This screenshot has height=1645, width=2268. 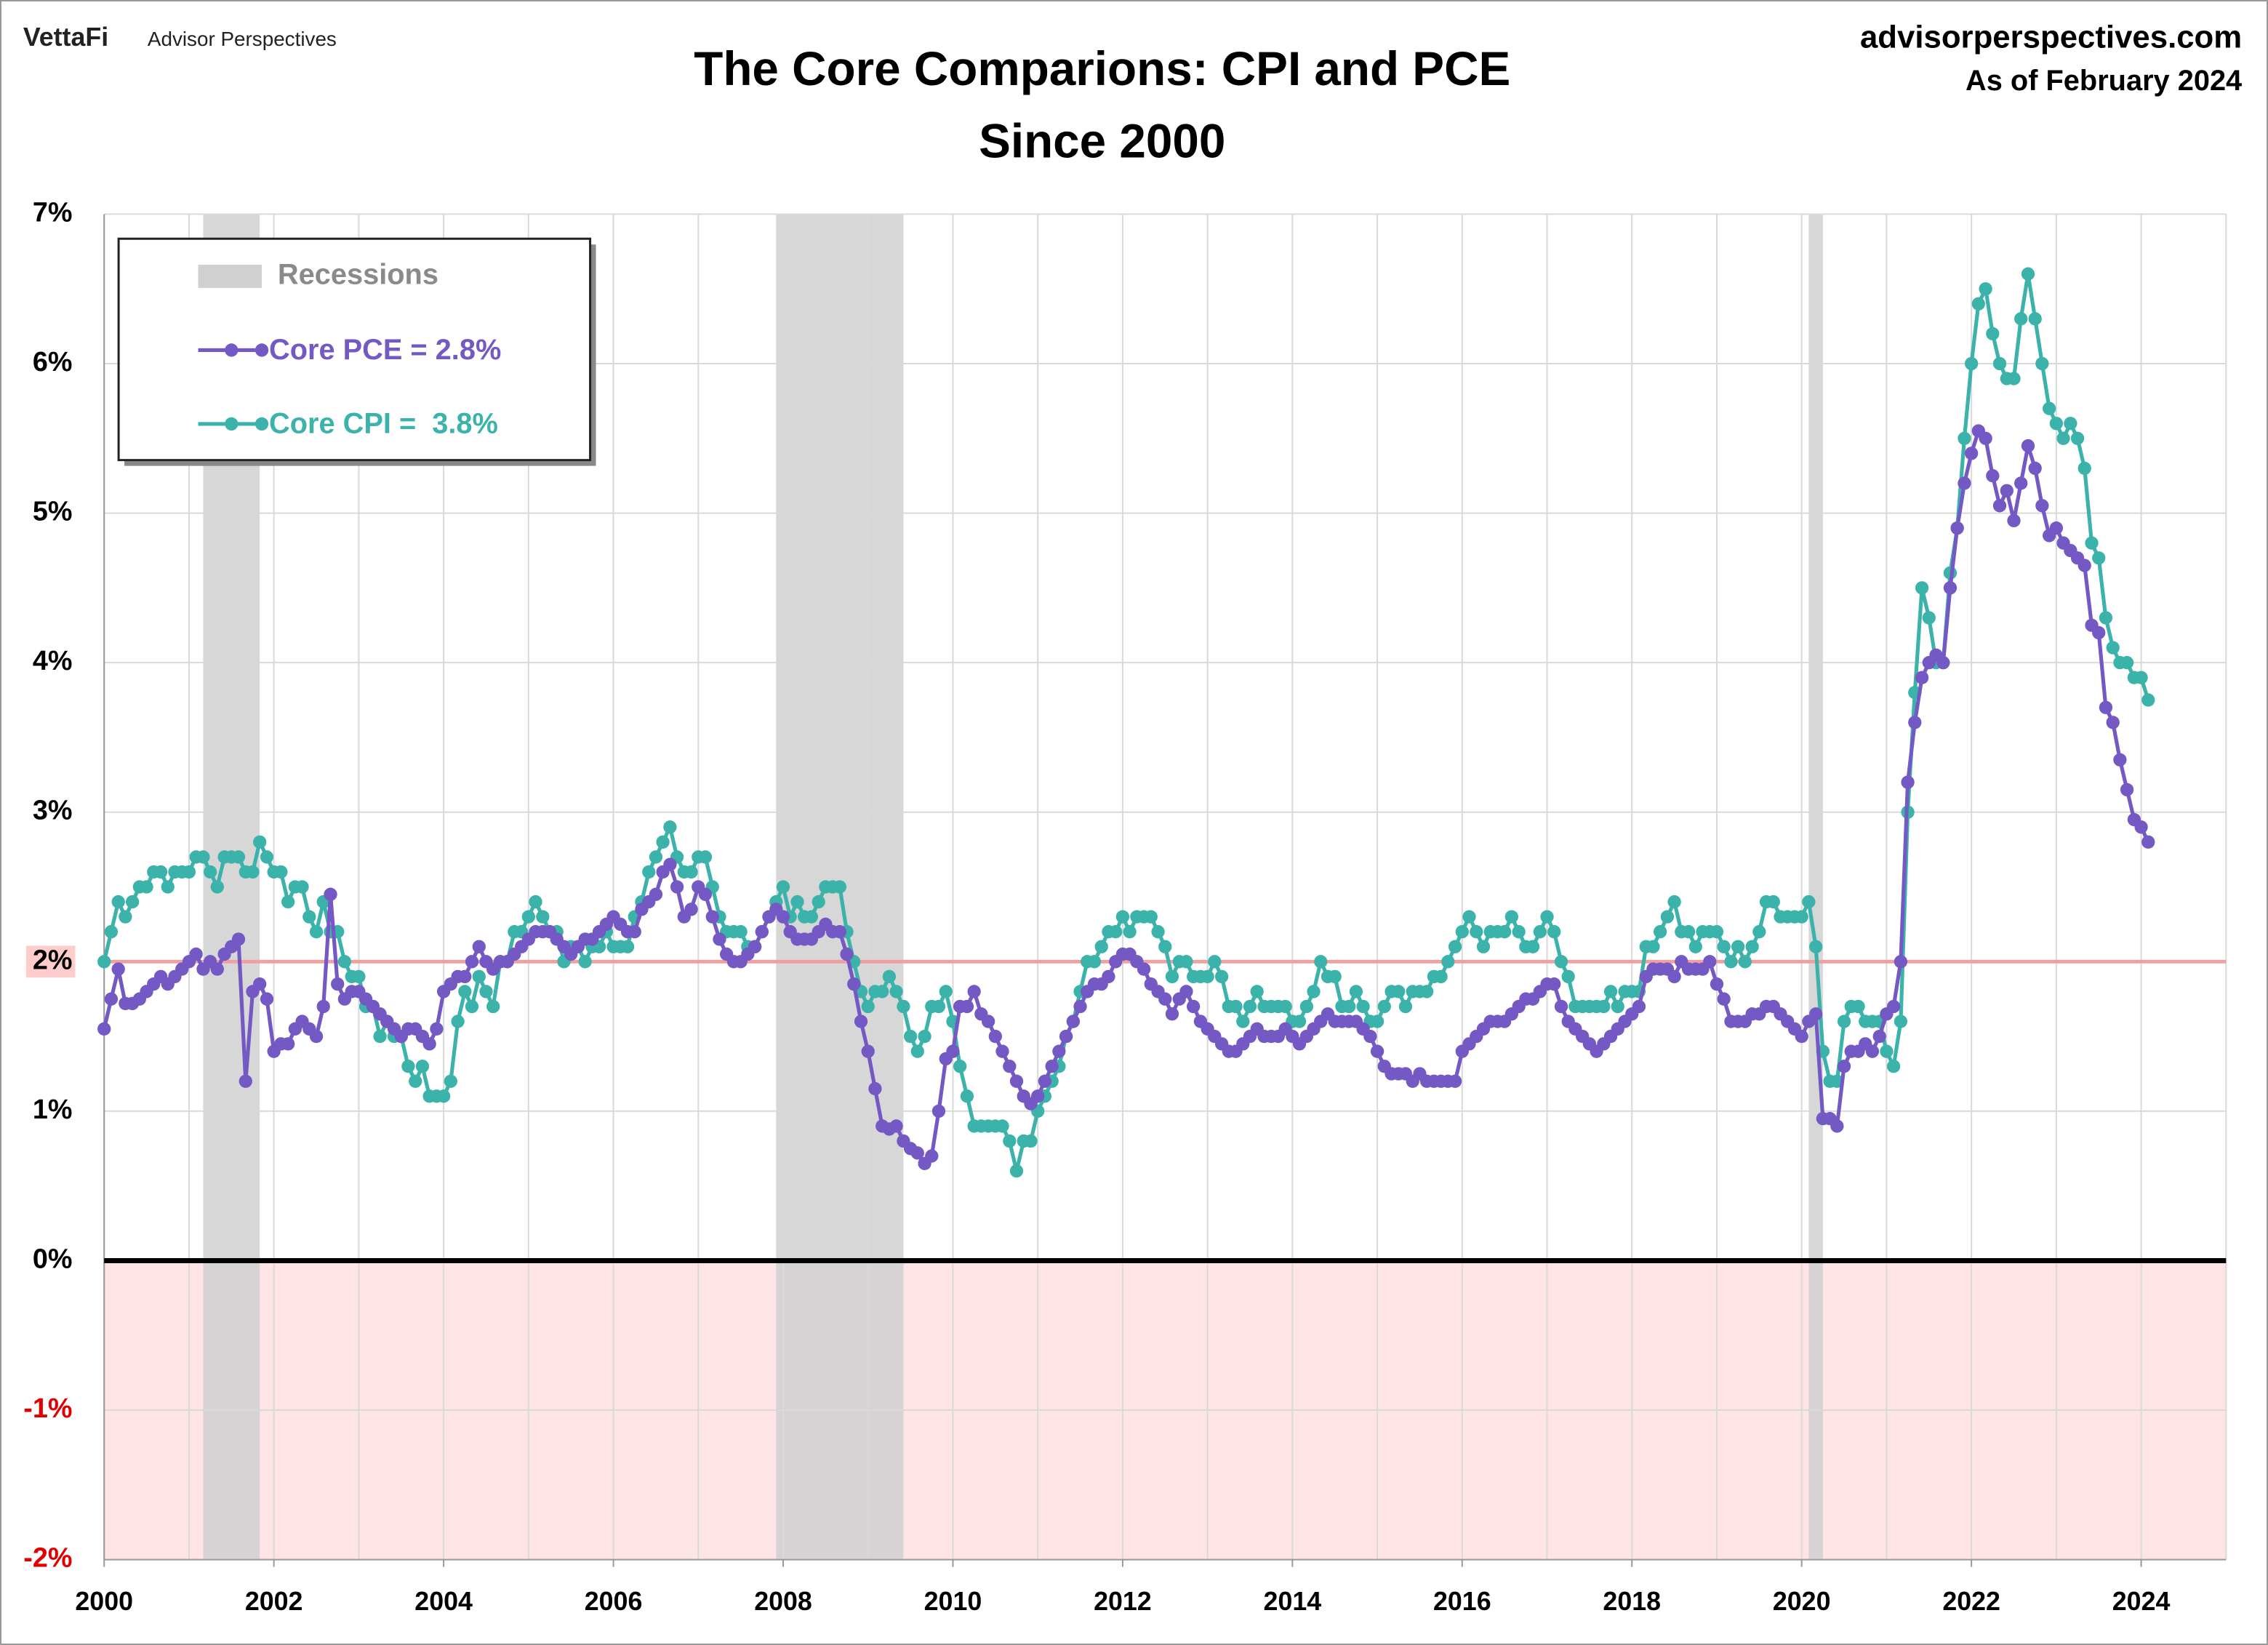 I want to click on x-tick-label: 2000, so click(x=104, y=1601).